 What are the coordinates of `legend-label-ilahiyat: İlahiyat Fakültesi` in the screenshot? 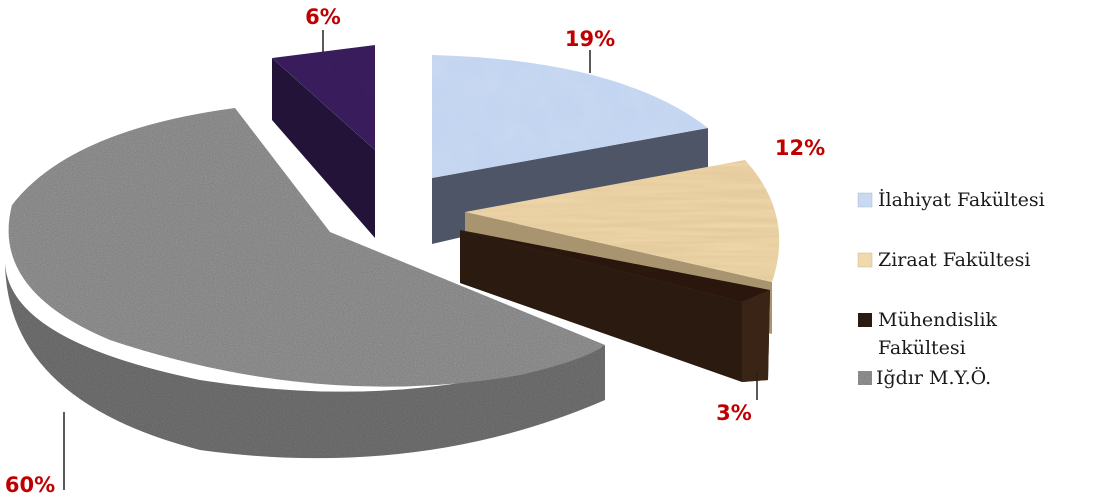 It's located at (961, 199).